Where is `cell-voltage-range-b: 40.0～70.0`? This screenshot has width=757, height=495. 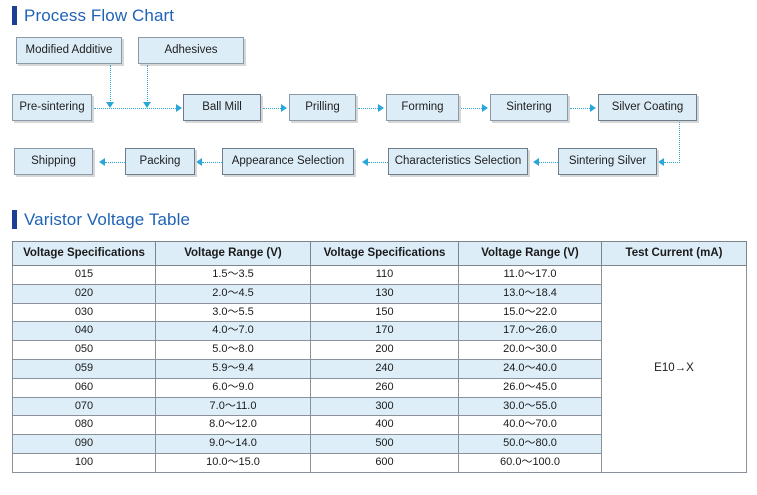 cell-voltage-range-b: 40.0～70.0 is located at coordinates (530, 425).